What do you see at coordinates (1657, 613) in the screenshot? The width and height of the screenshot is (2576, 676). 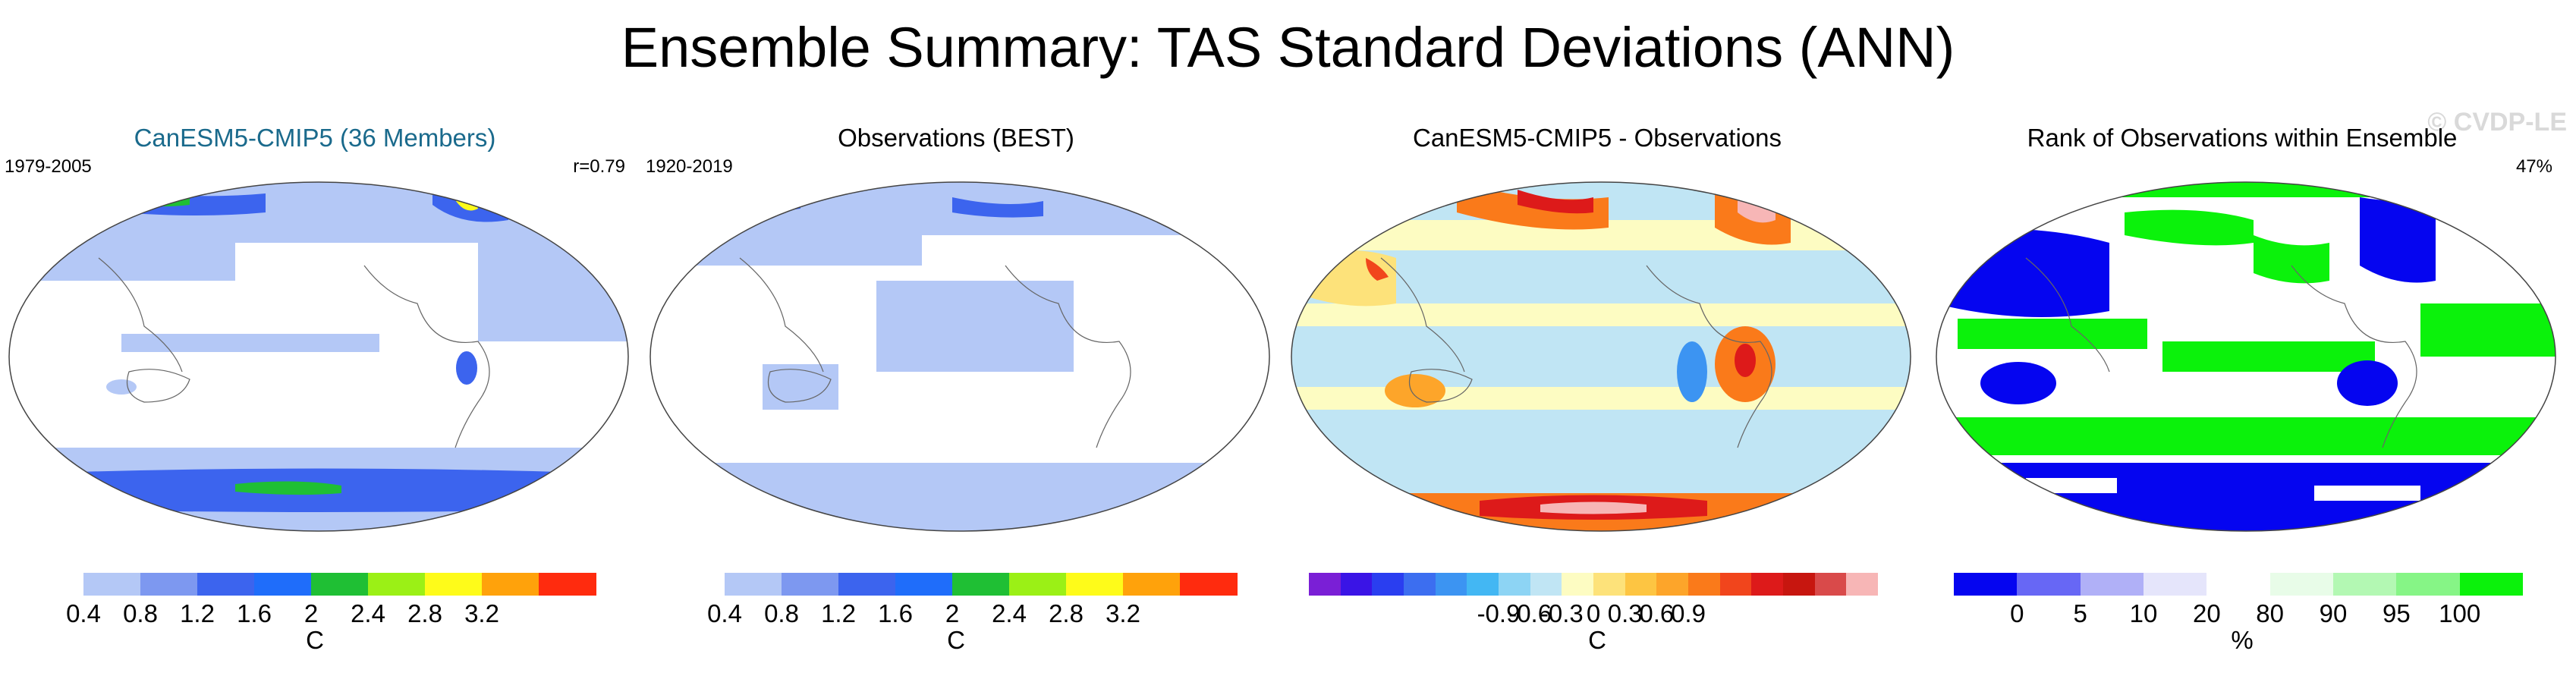 I see `colorbar-tick-label: 0.6` at bounding box center [1657, 613].